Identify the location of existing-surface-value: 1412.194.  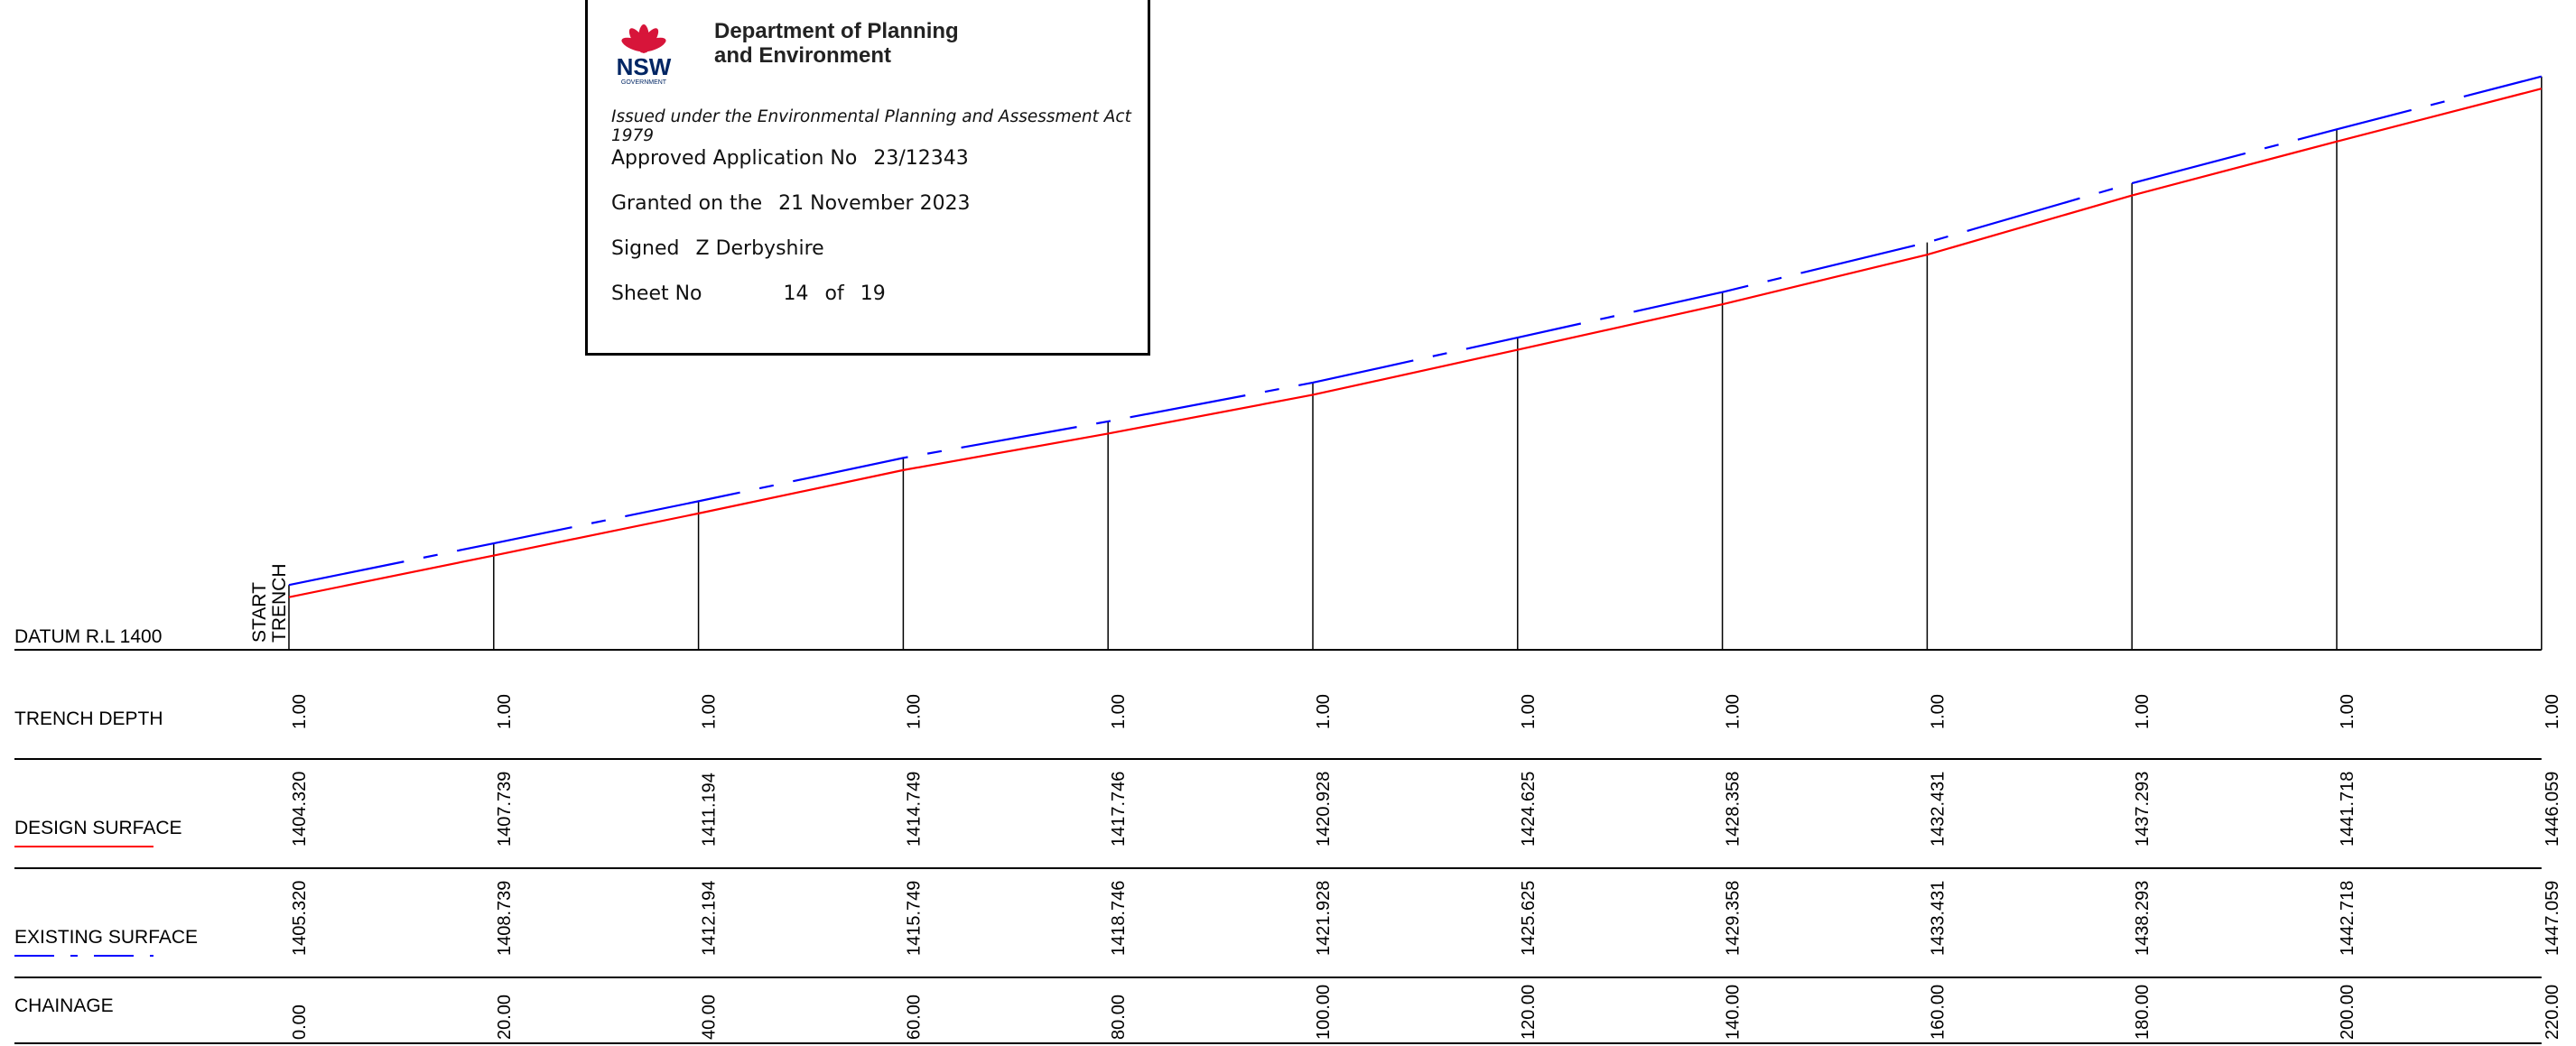
(710, 918).